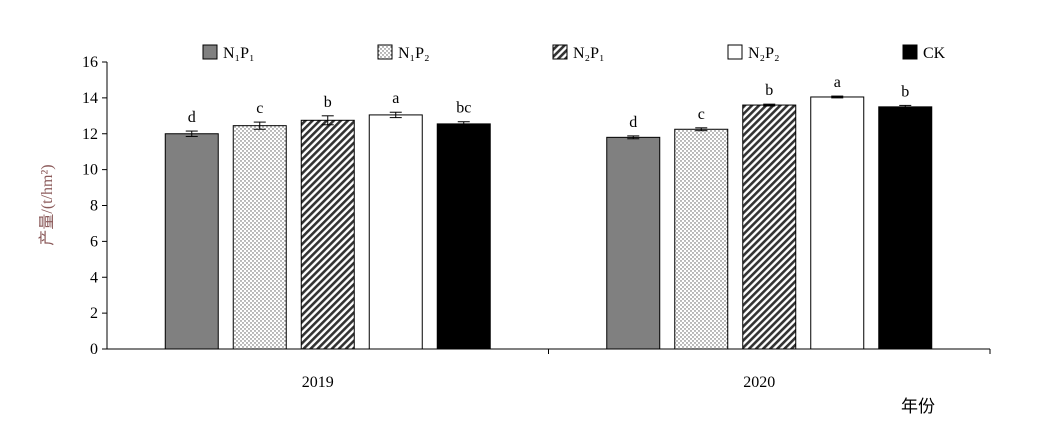 The image size is (1045, 437). Describe the element at coordinates (47, 204) in the screenshot. I see `y-axis-label: 产量/(t/hm²)` at that location.